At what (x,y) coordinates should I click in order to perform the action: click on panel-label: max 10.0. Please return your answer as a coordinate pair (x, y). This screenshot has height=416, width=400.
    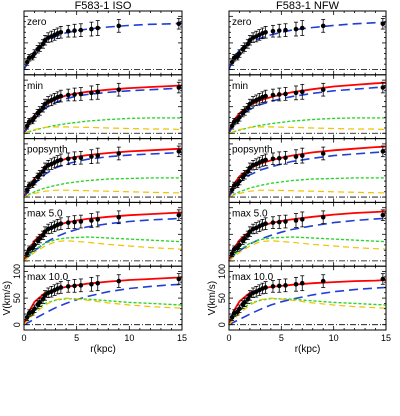
    Looking at the image, I should click on (253, 277).